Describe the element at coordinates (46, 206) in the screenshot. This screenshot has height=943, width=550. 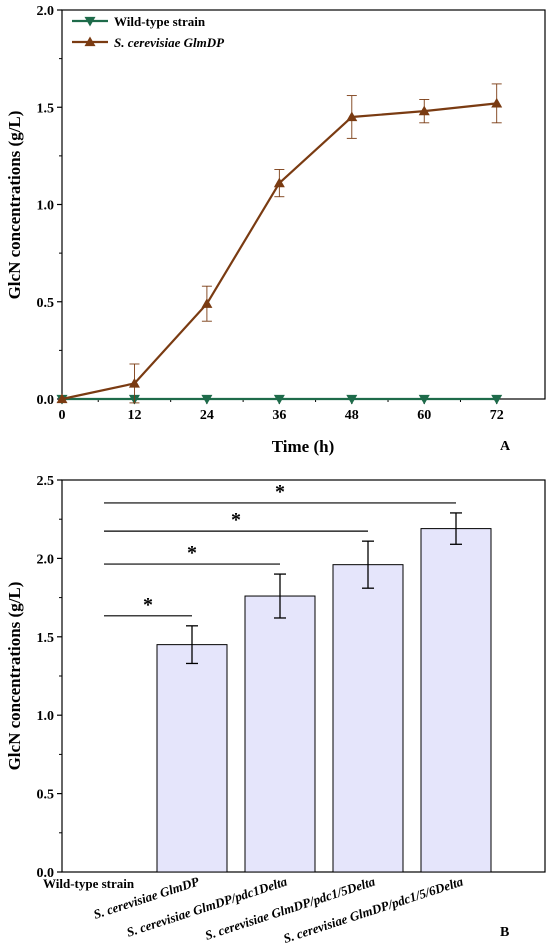
I see `panel-a-y-tick-label: 1.0` at that location.